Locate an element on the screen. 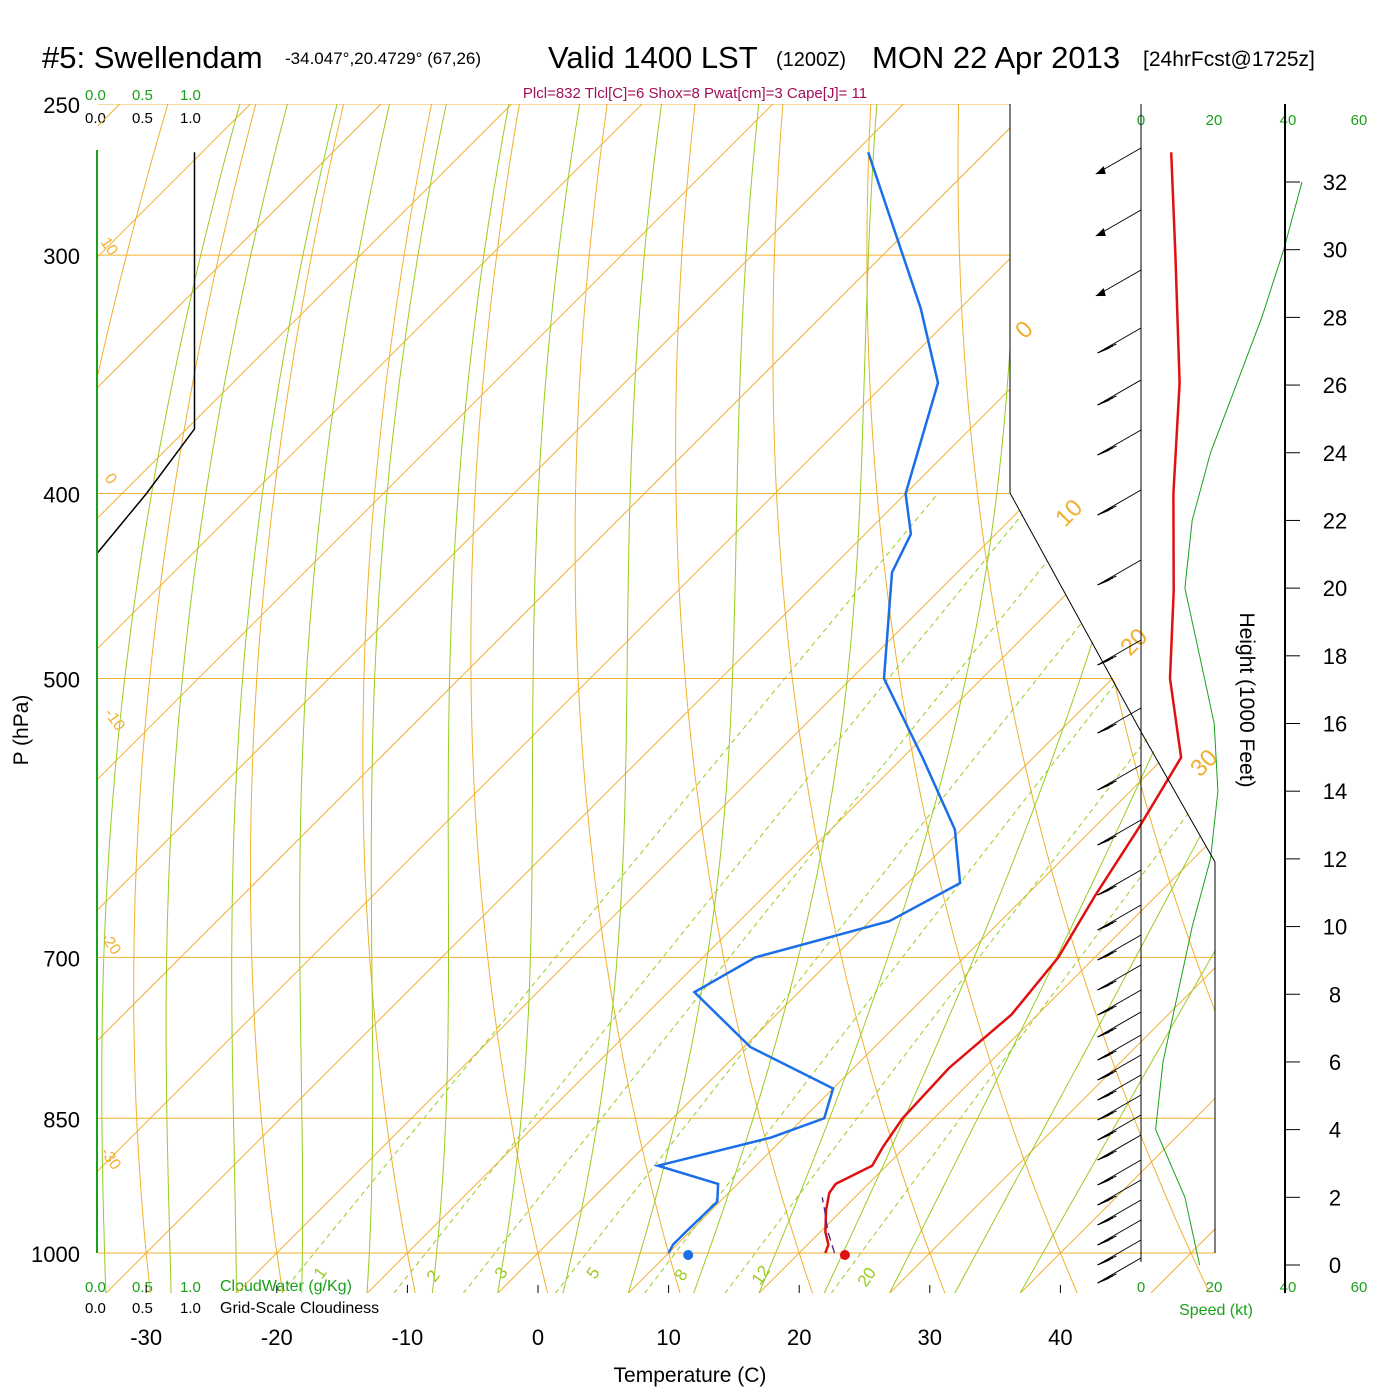 The image size is (1400, 1400). diagram-frame is located at coordinates (1112, 678).